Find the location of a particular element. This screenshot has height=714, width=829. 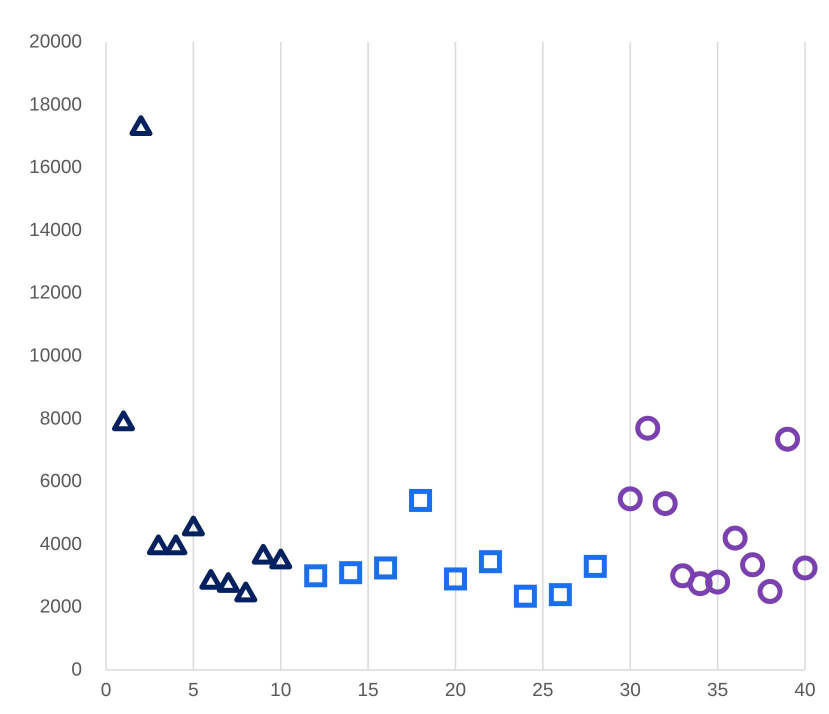

y-tick-label: 10000 is located at coordinates (55, 356).